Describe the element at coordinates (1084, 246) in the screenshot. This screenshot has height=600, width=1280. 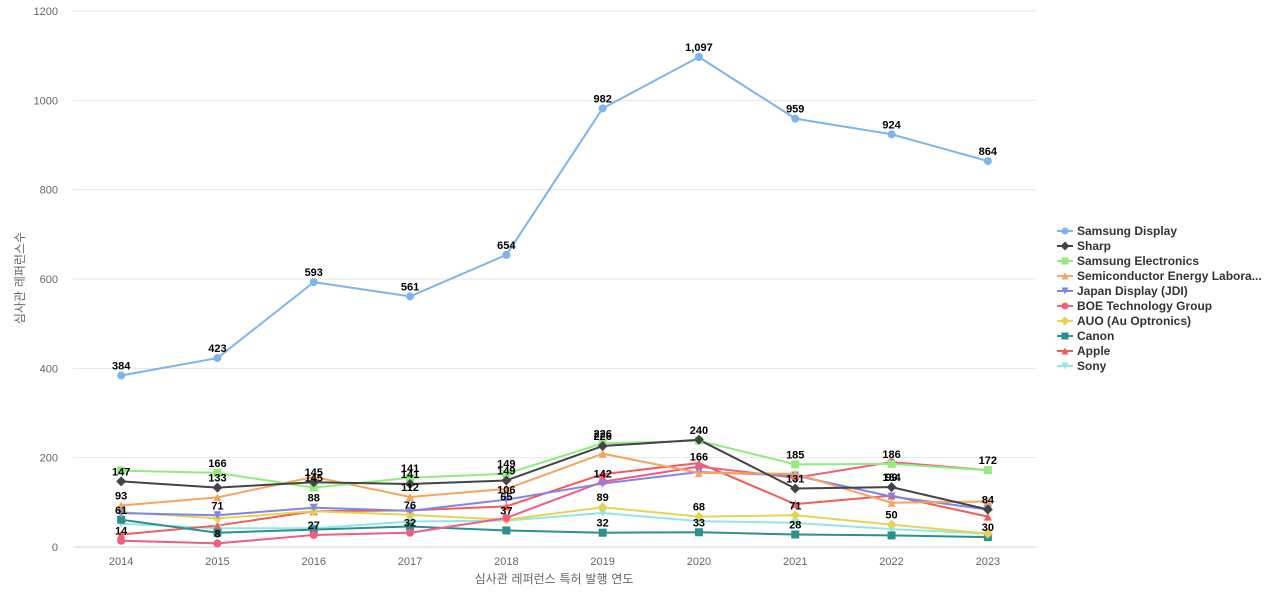
I see `legend-item-sharp: Sharp` at that location.